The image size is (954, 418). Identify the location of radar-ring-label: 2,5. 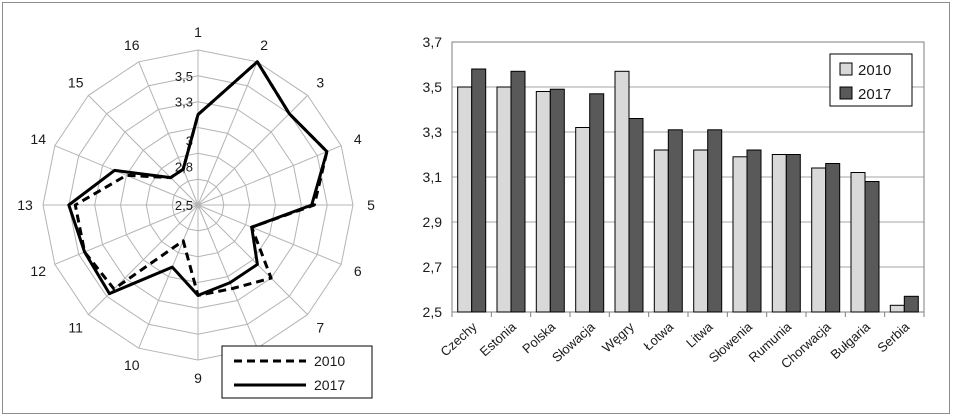
(184, 205).